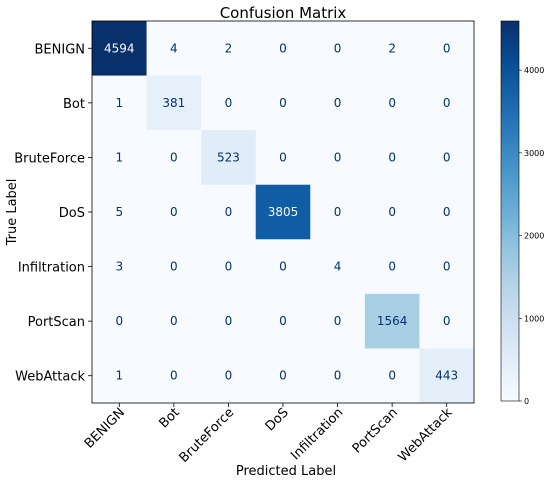 The width and height of the screenshot is (550, 482). I want to click on y-tick-label: PortScan, so click(56, 322).